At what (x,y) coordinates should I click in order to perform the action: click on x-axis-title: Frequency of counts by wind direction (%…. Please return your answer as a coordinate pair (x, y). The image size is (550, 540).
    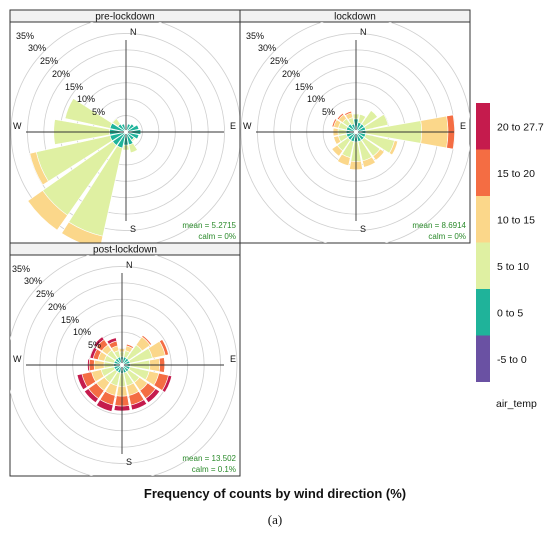
    Looking at the image, I should click on (275, 493).